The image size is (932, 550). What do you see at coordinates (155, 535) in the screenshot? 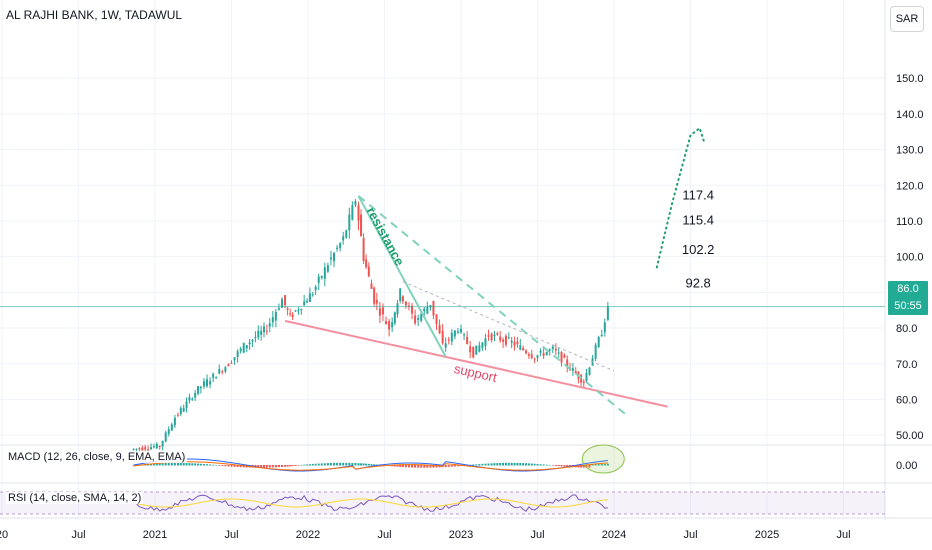
I see `time-tick-label: 2021` at bounding box center [155, 535].